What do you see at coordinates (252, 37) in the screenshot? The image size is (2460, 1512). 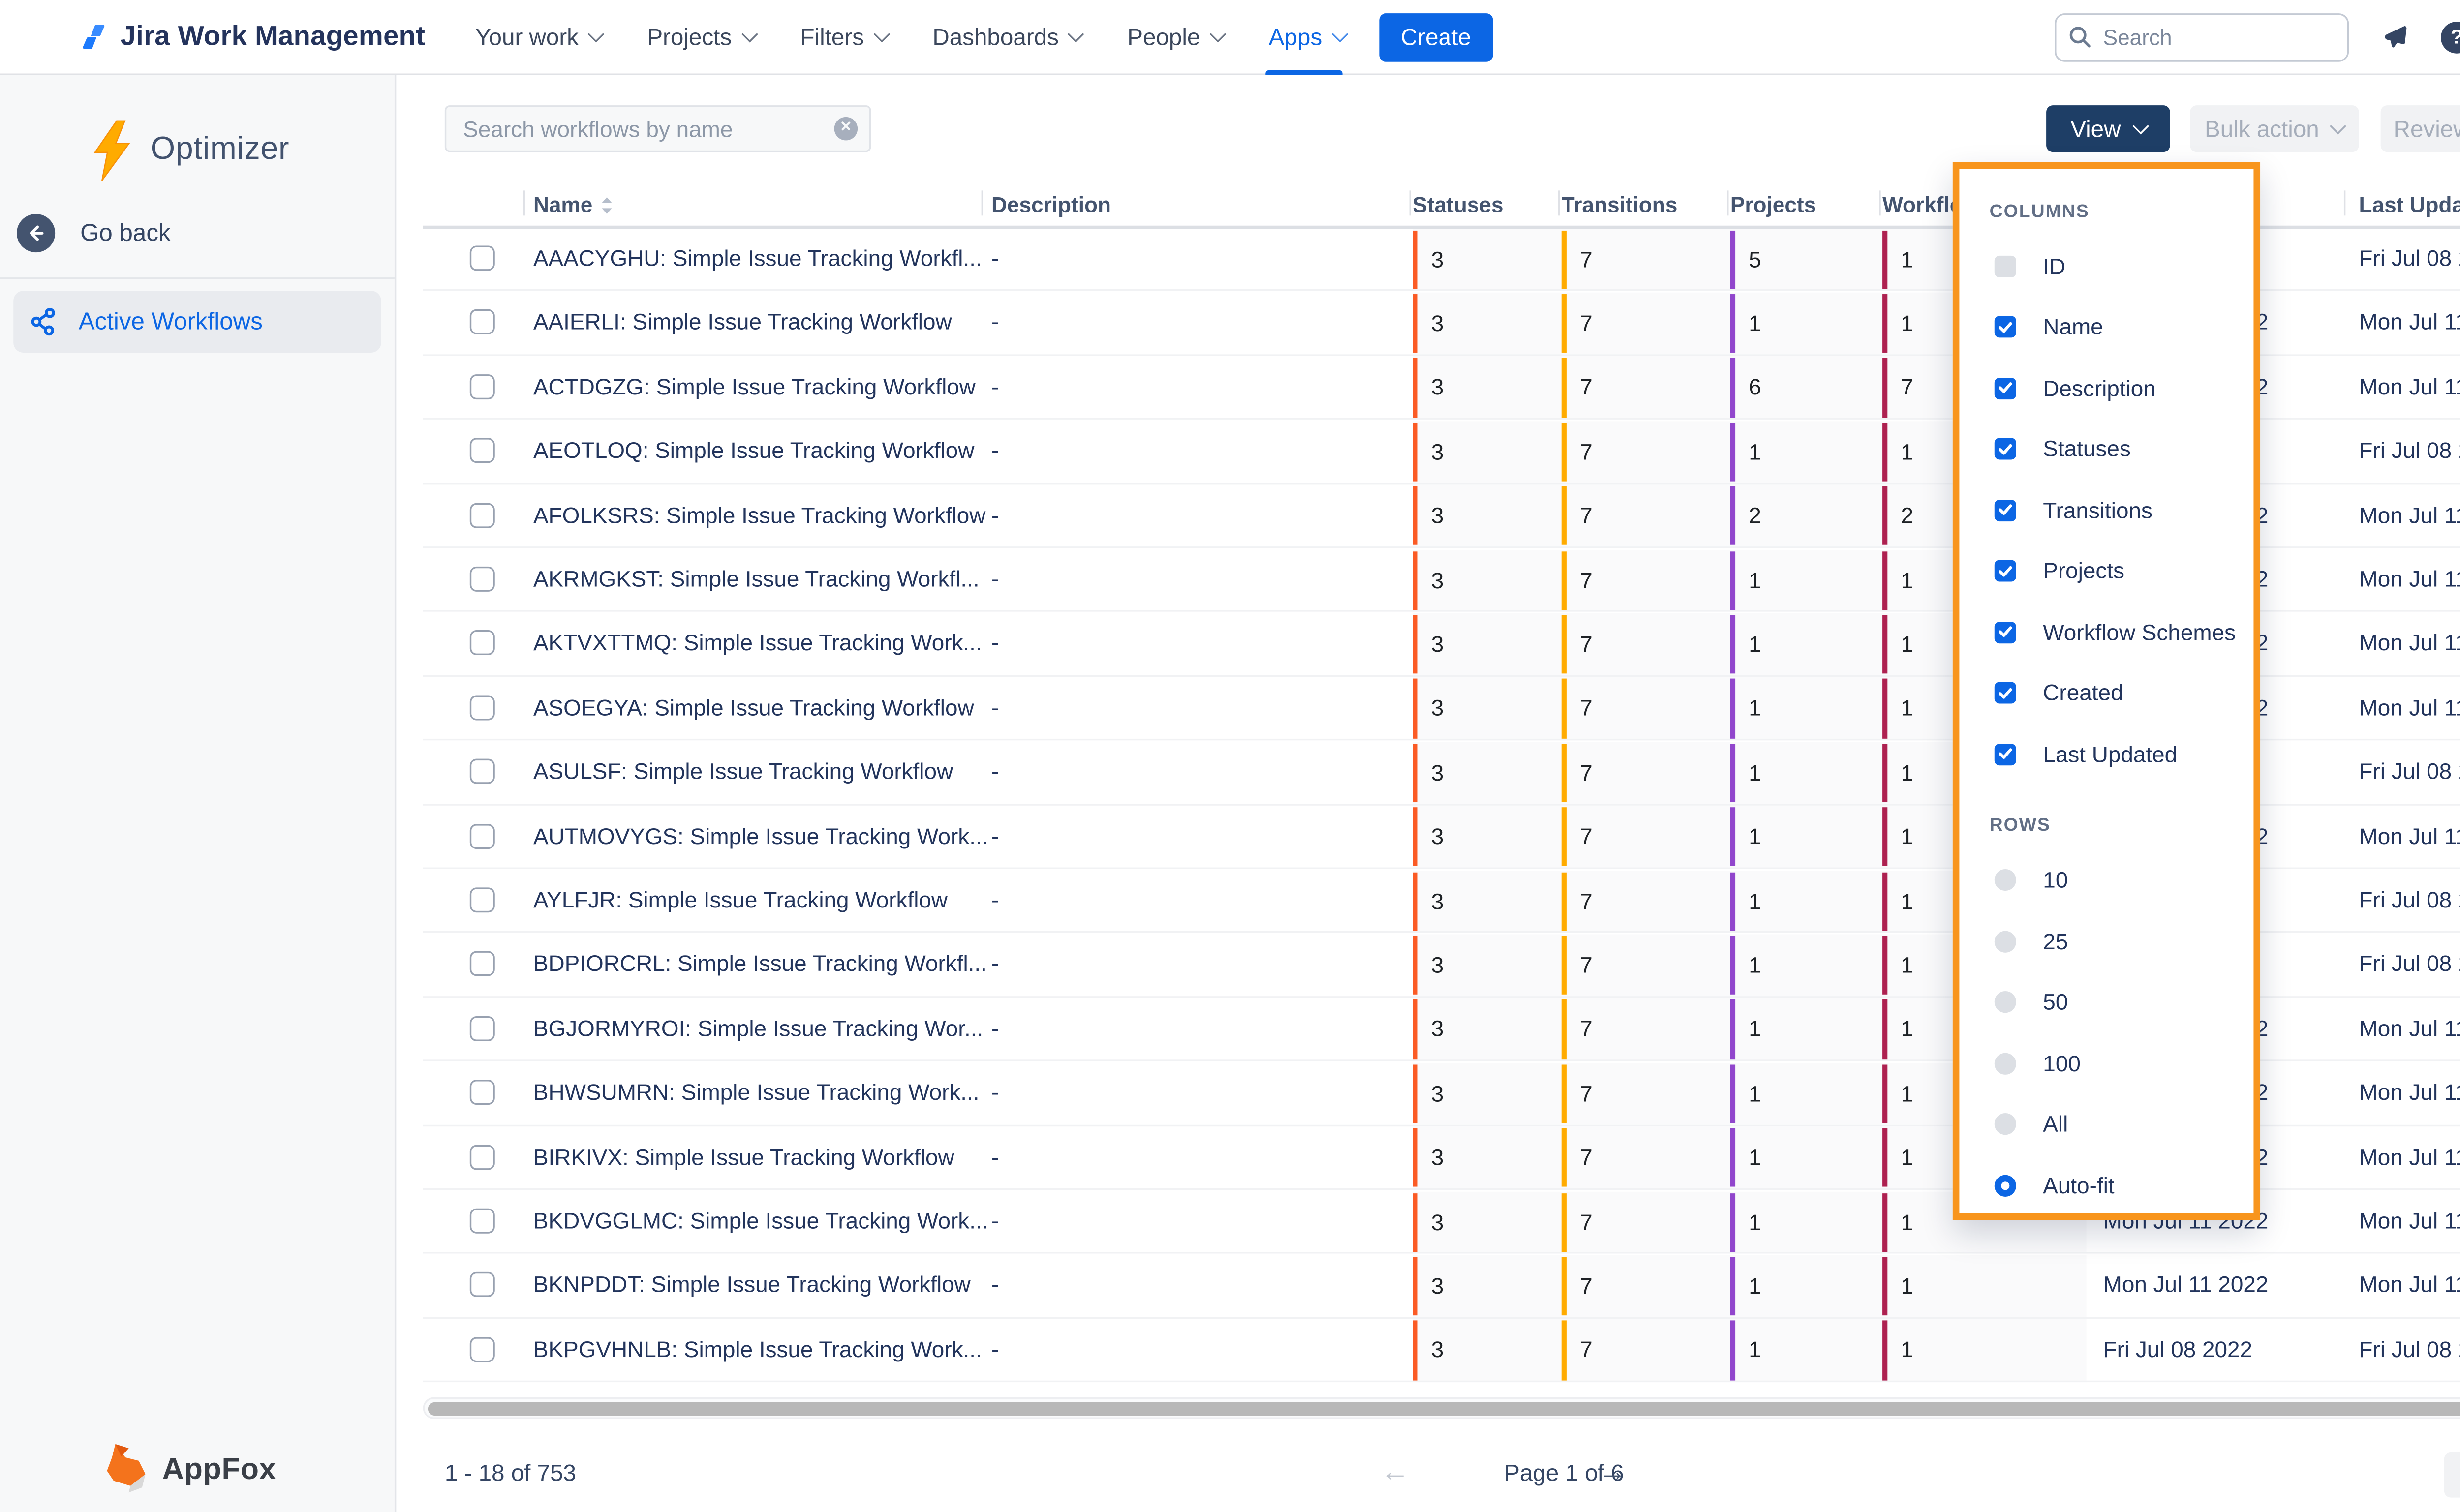 I see `jira-logo: Jira Work Management` at bounding box center [252, 37].